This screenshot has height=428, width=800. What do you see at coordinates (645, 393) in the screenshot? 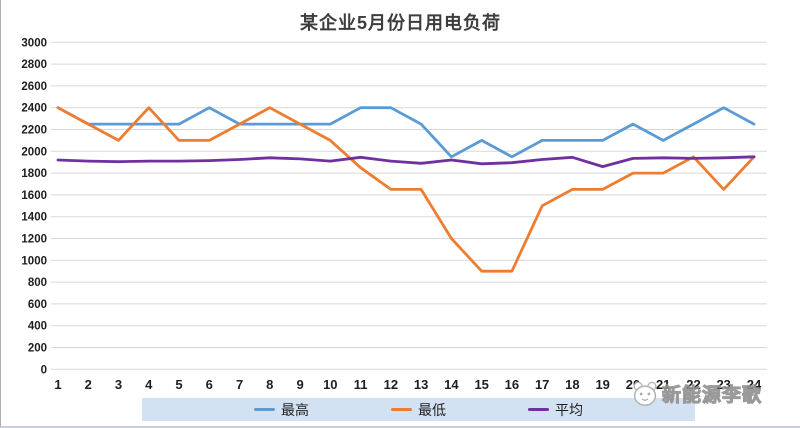
I see `panda-face-icon` at bounding box center [645, 393].